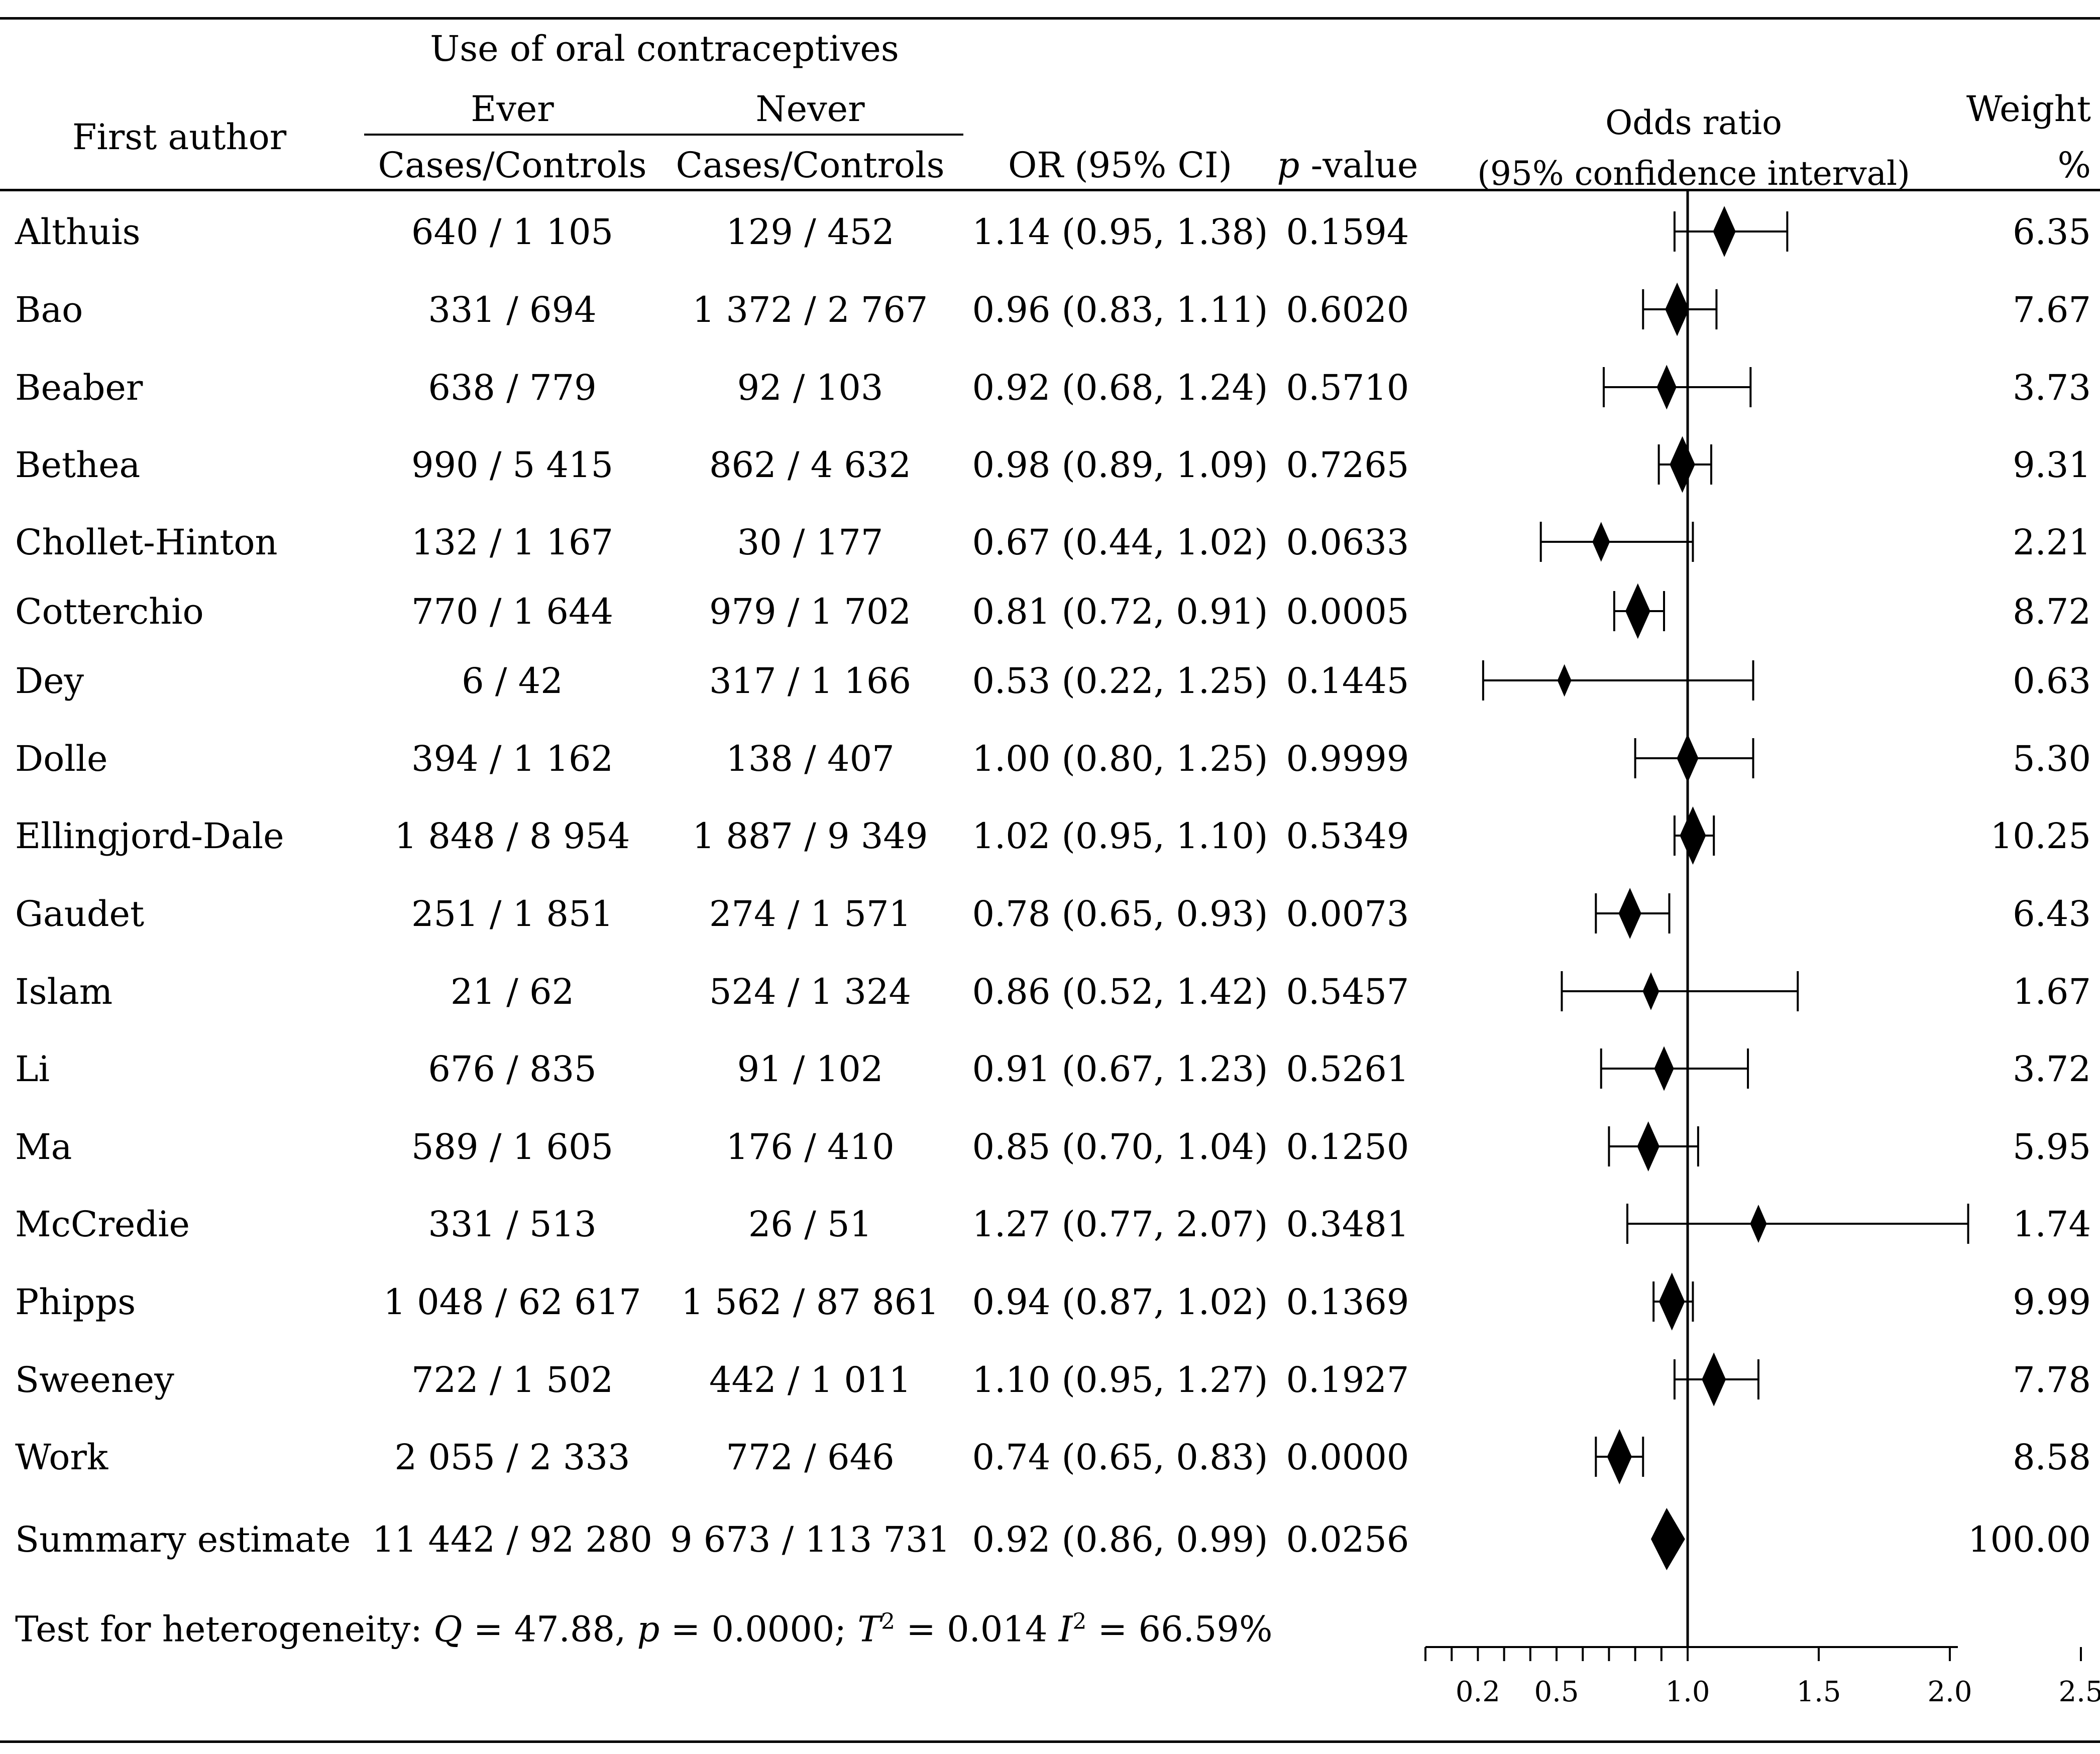 This screenshot has width=2100, height=1754. What do you see at coordinates (1347, 1539) in the screenshot?
I see `summary-p: 0.0256` at bounding box center [1347, 1539].